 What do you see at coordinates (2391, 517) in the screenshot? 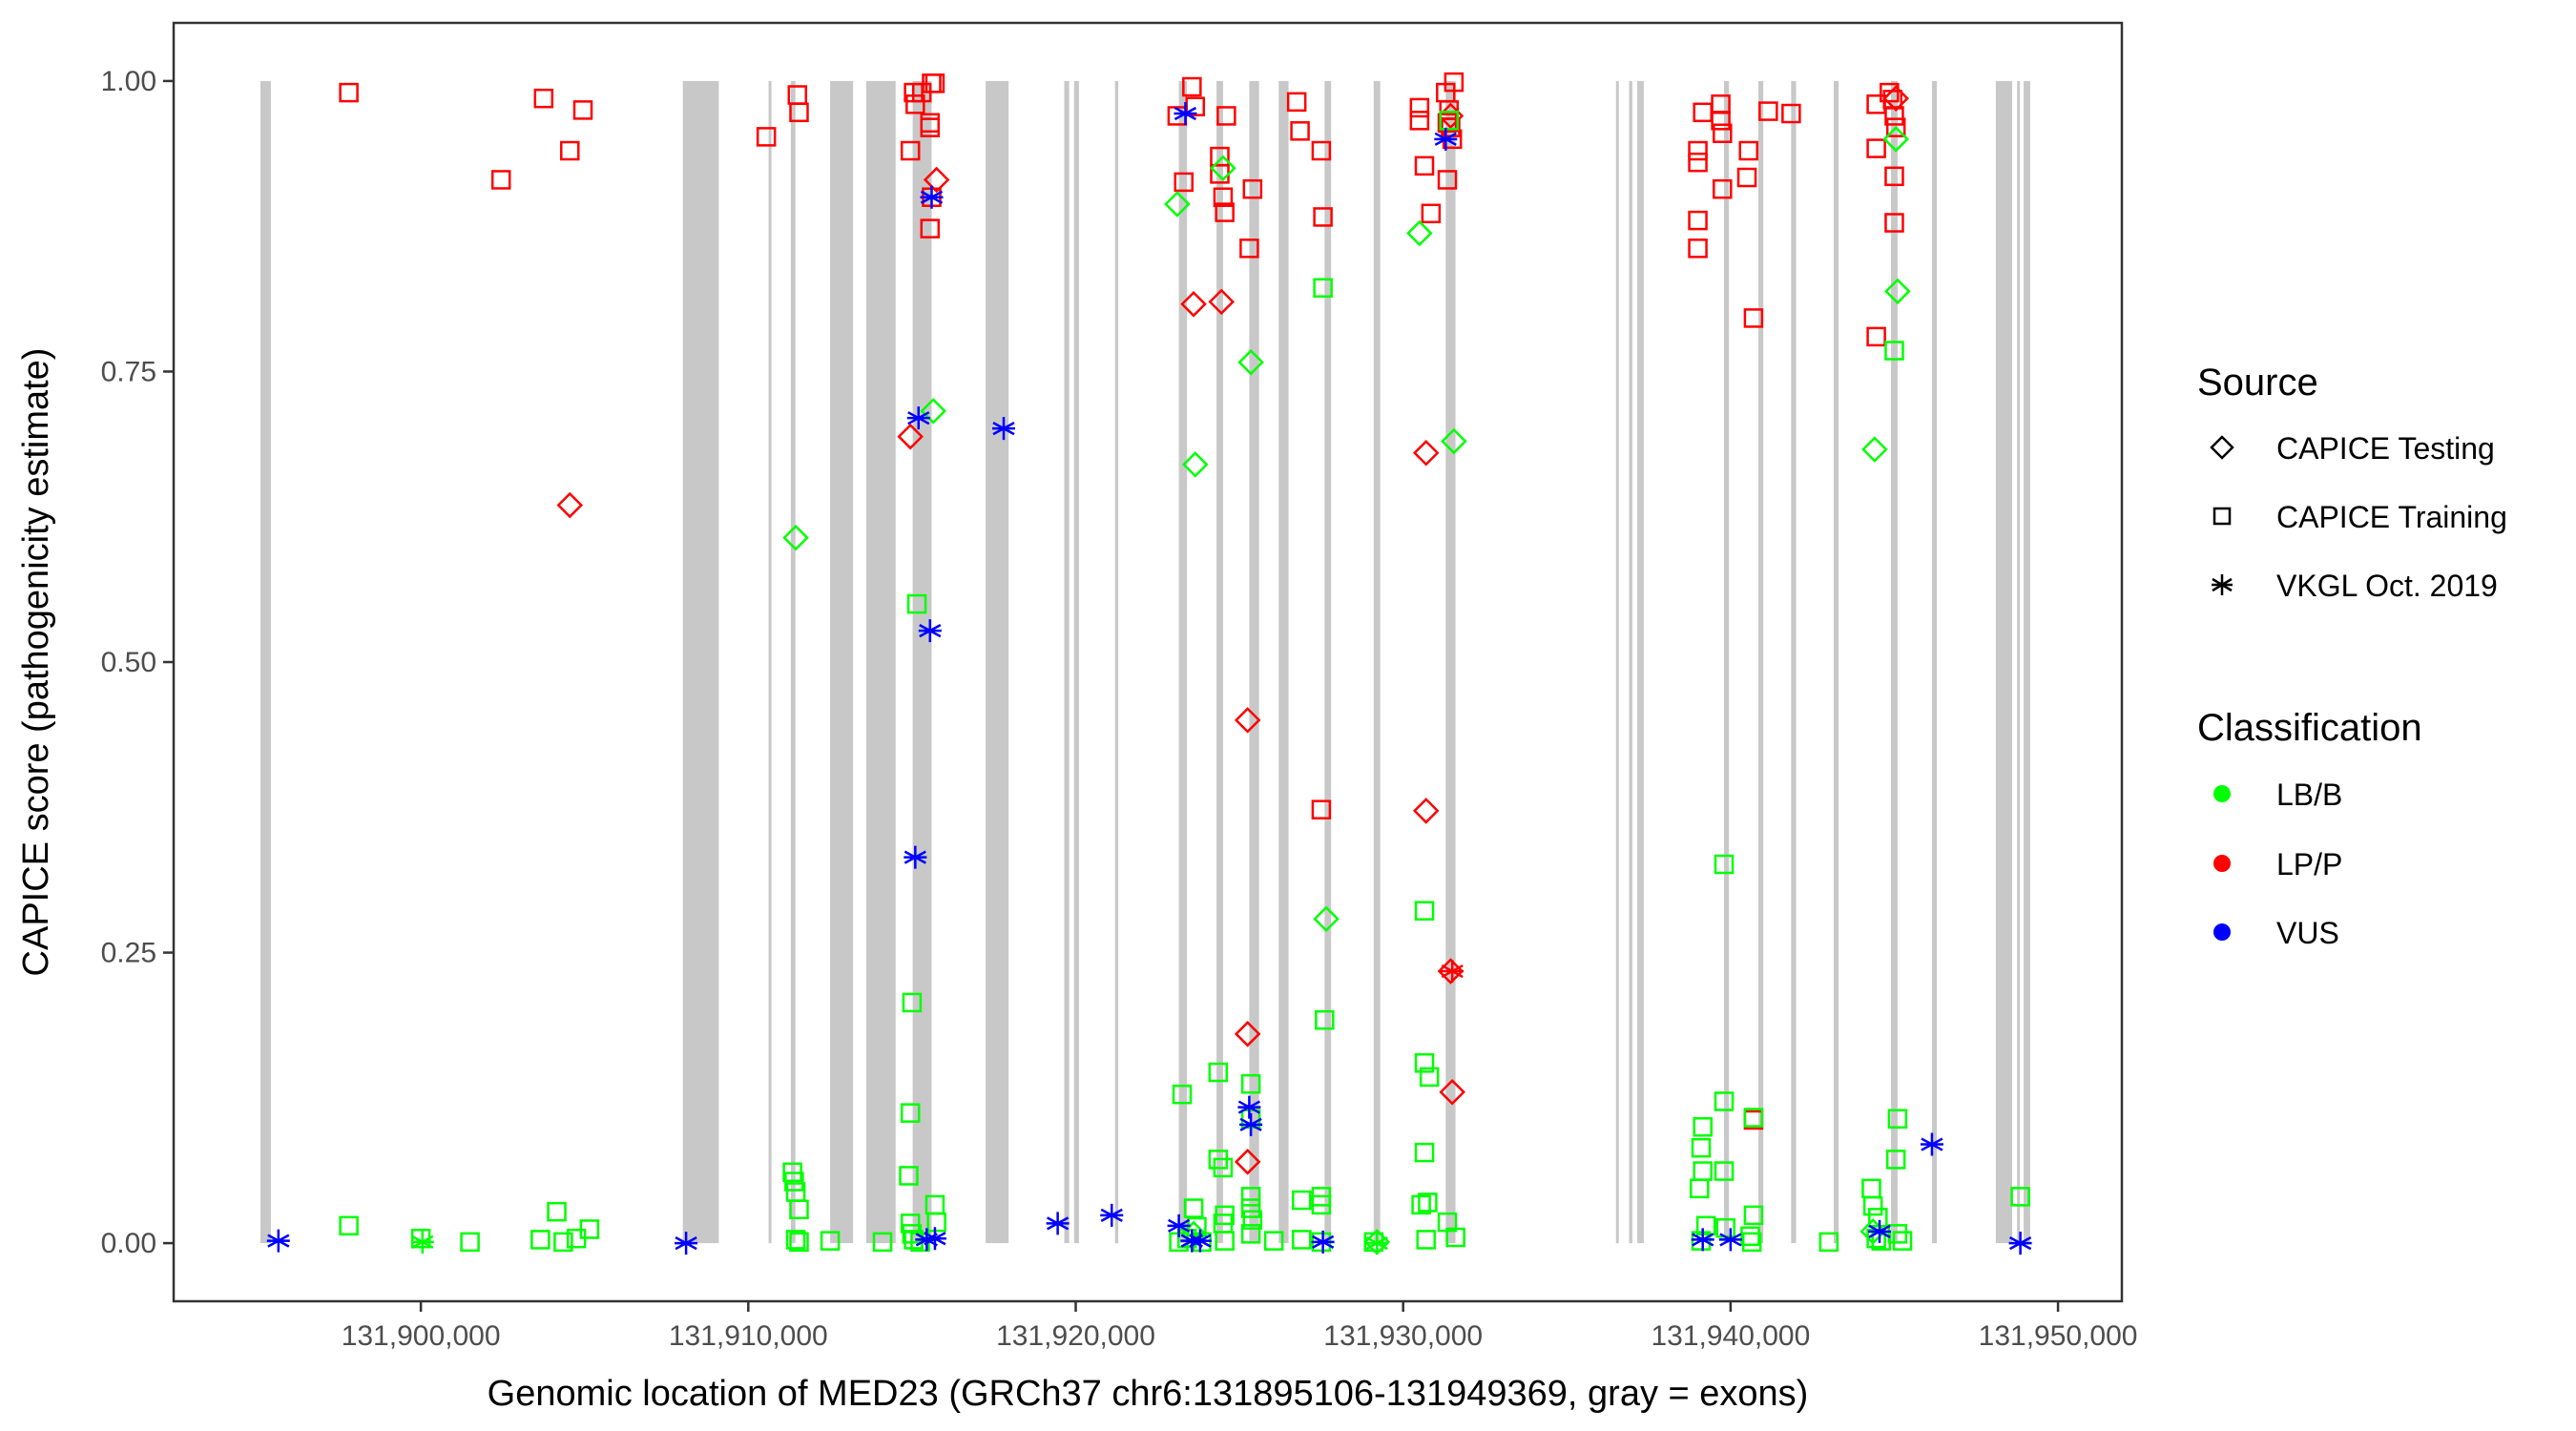
I see `legend-label: CAPICE Training` at bounding box center [2391, 517].